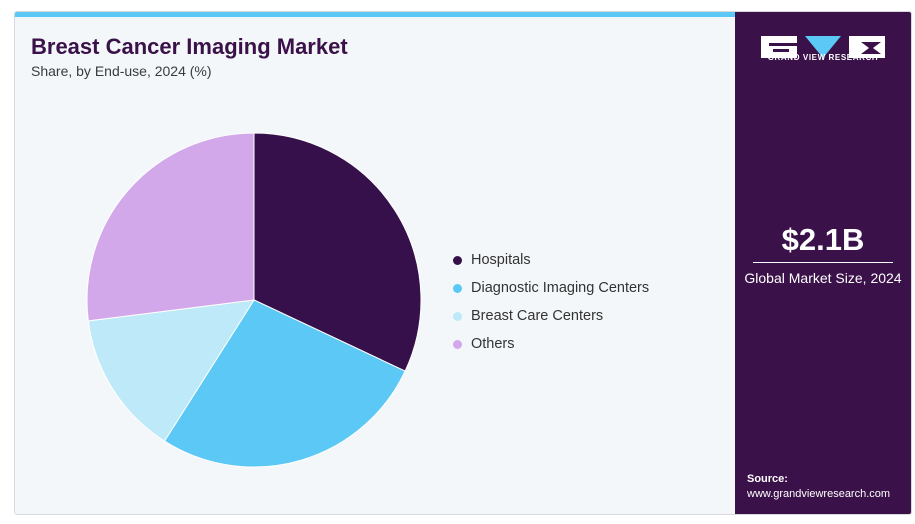 This screenshot has width=915, height=524. I want to click on pie-slice-others, so click(170, 227).